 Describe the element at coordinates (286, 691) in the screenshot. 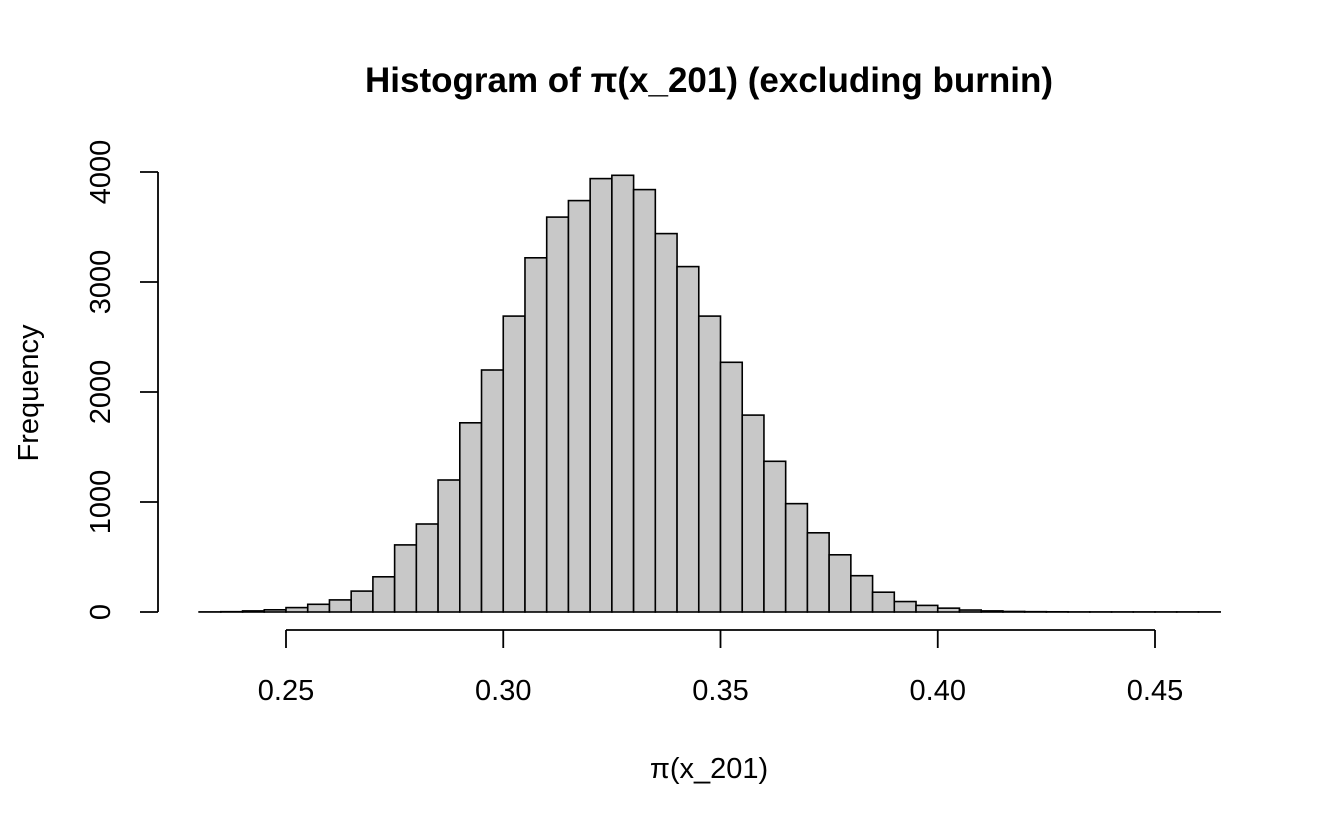

I see `x-tick-label: 0.25` at that location.